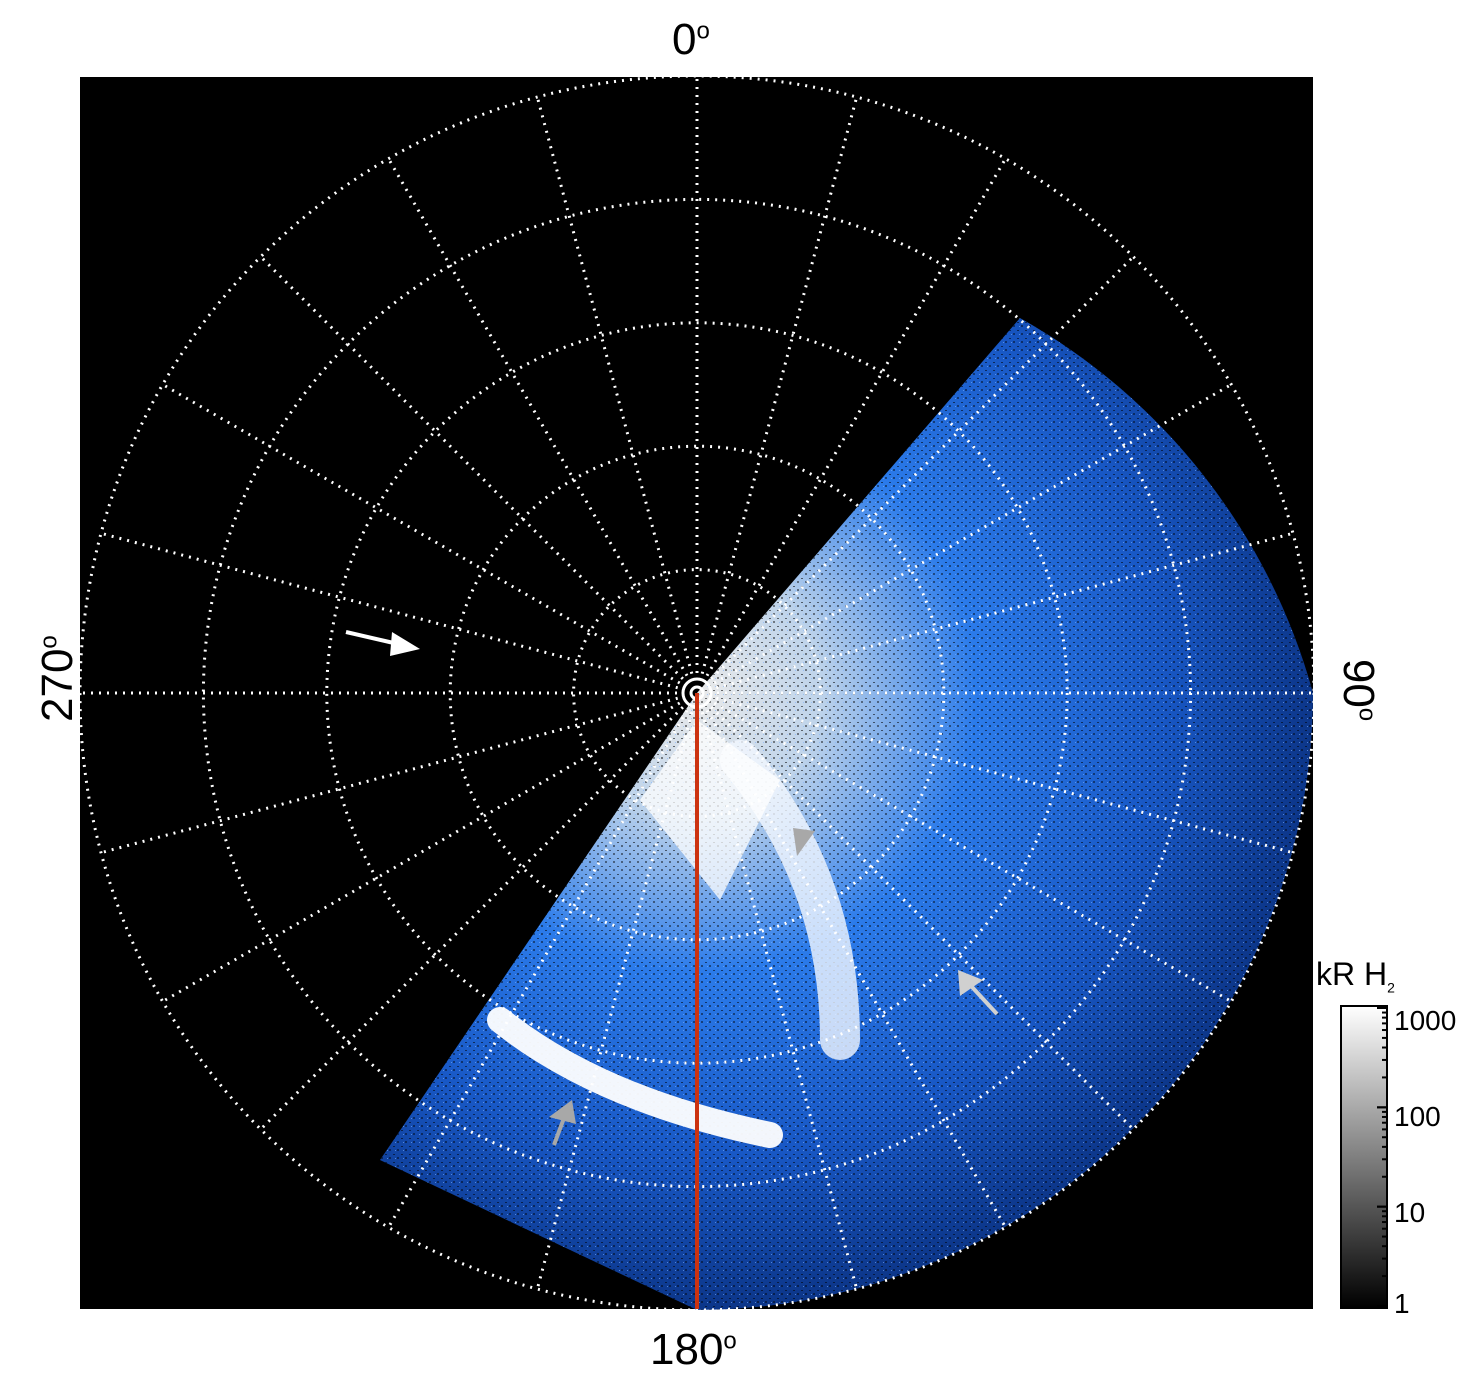  Describe the element at coordinates (635, 1077) in the screenshot. I see `auroral-main-arc` at that location.